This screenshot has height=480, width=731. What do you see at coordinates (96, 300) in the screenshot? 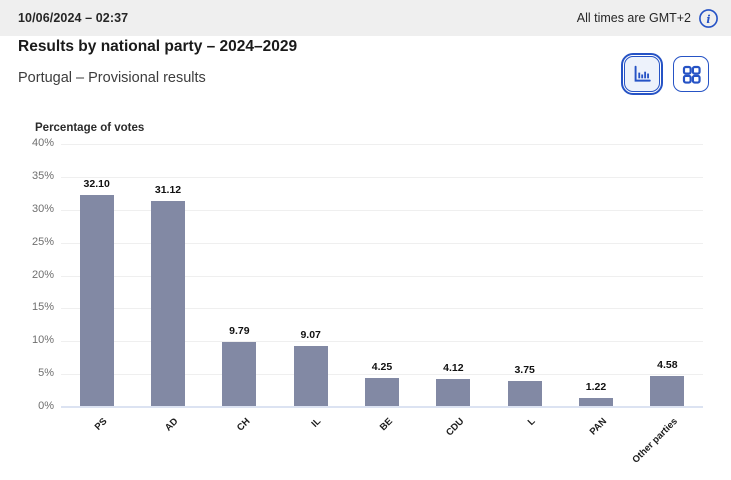
I see `bar-ps` at bounding box center [96, 300].